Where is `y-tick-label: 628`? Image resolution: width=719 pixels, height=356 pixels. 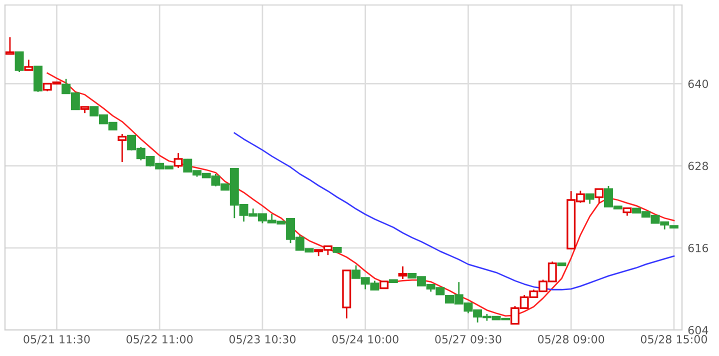
y-tick-label: 628 is located at coordinates (698, 166).